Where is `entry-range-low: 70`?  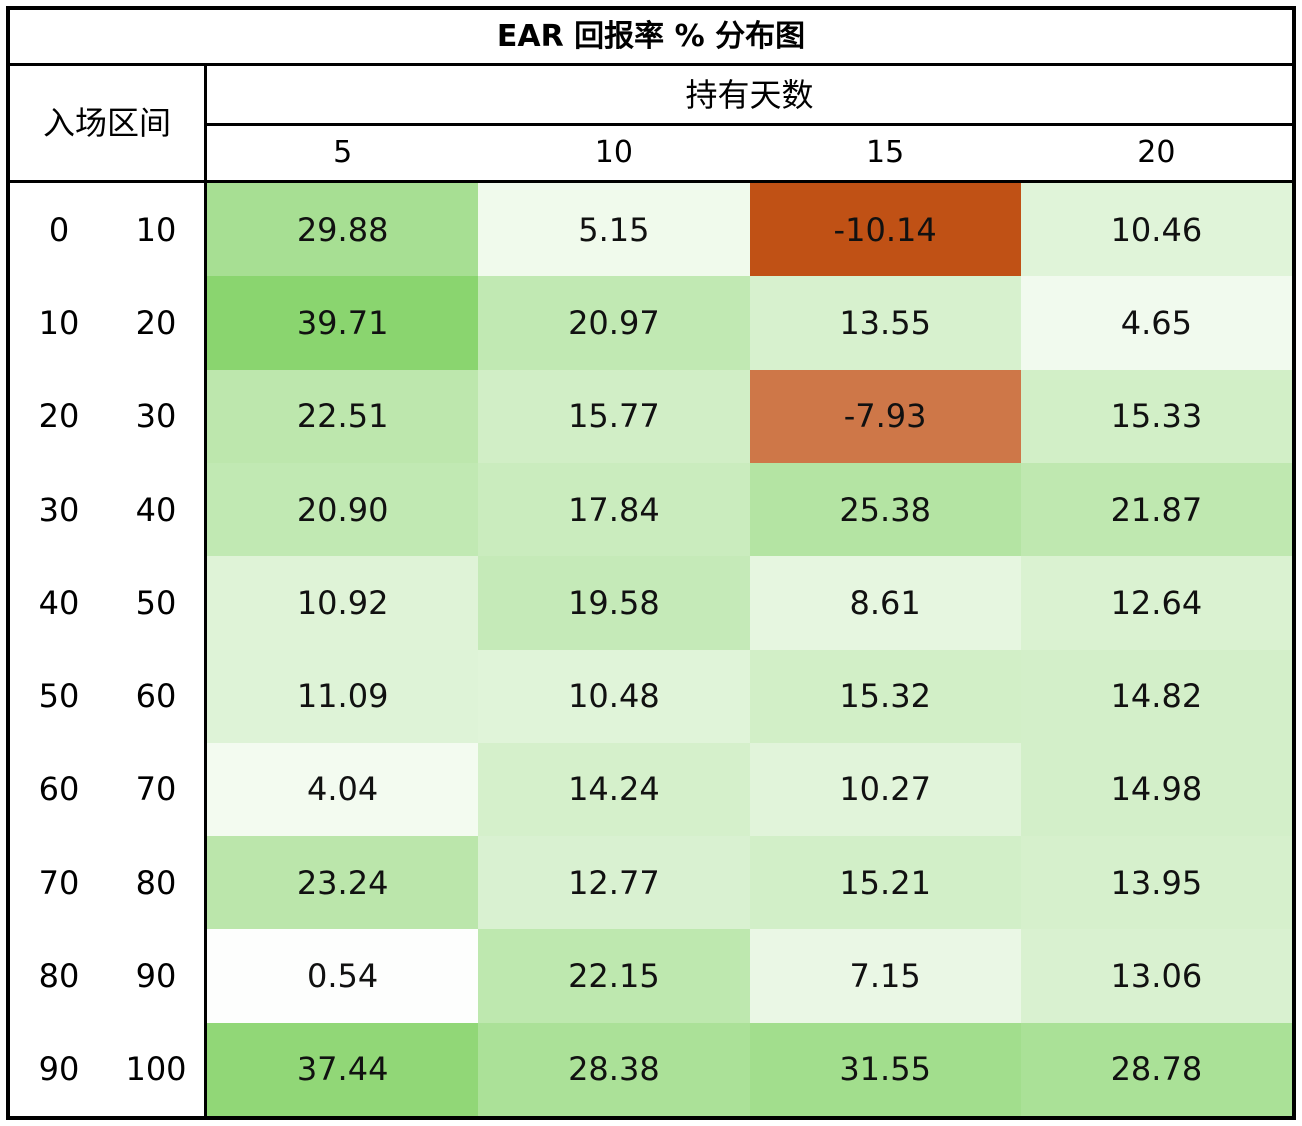
entry-range-low: 70 is located at coordinates (59, 883).